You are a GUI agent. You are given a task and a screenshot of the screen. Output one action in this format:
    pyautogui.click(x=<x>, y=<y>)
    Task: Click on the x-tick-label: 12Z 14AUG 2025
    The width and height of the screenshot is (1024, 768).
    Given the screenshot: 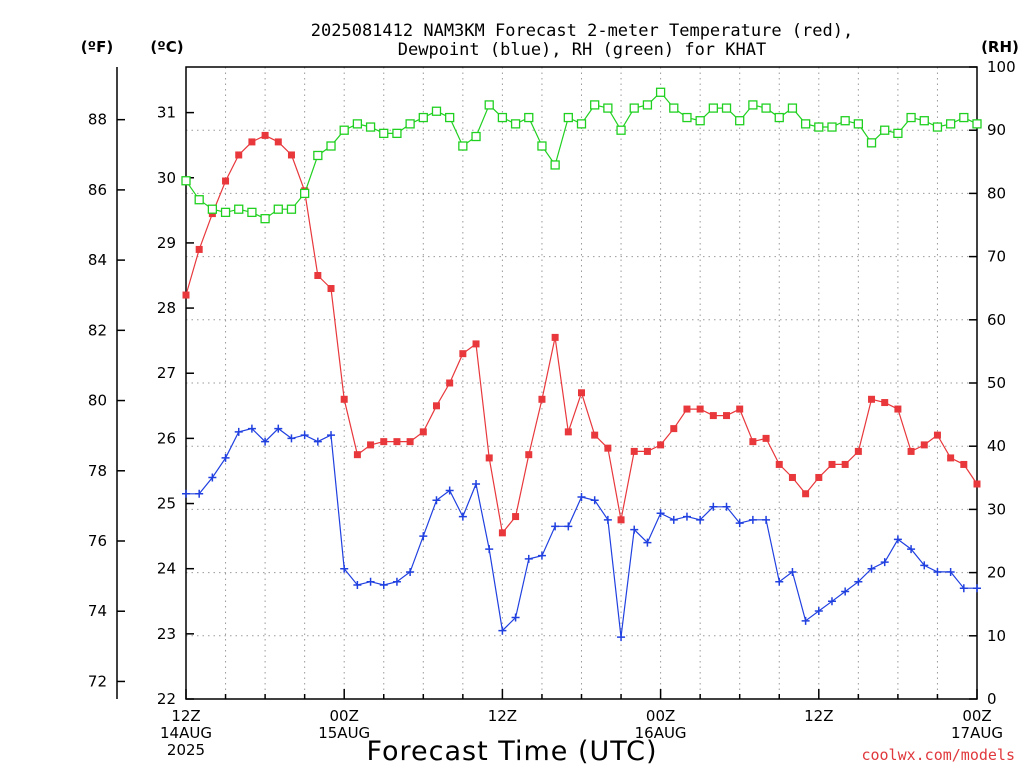 What is the action you would take?
    pyautogui.click(x=186, y=733)
    